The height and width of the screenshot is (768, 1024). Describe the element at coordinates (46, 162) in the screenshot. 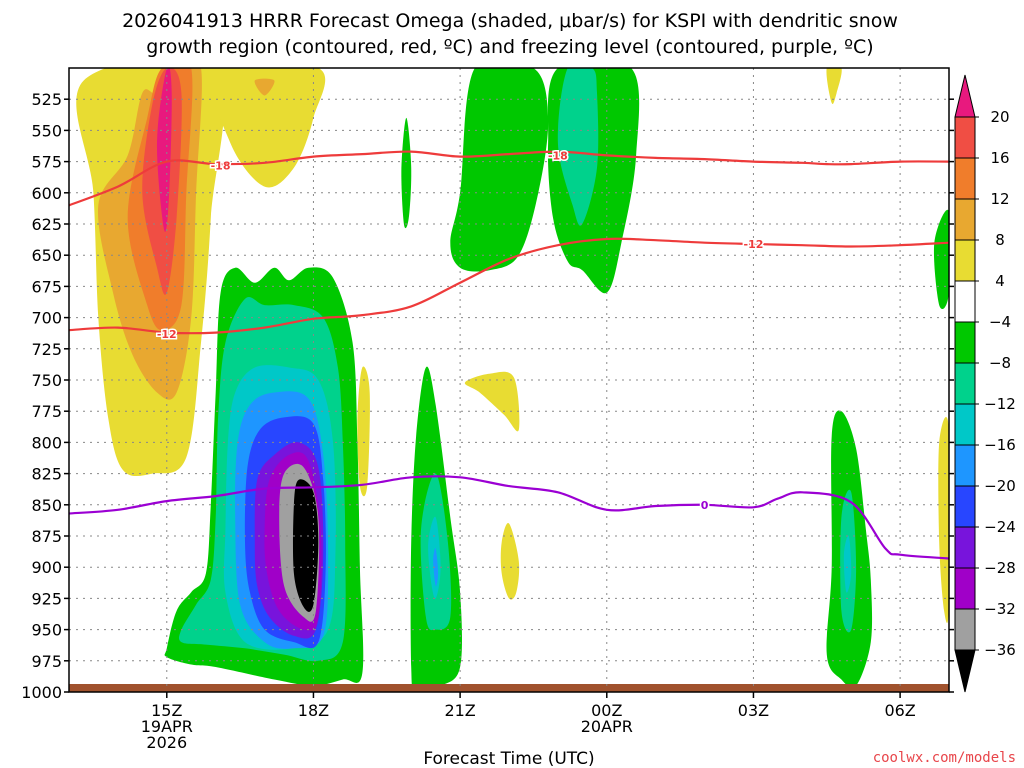

I see `y-tick-label-575: 575` at that location.